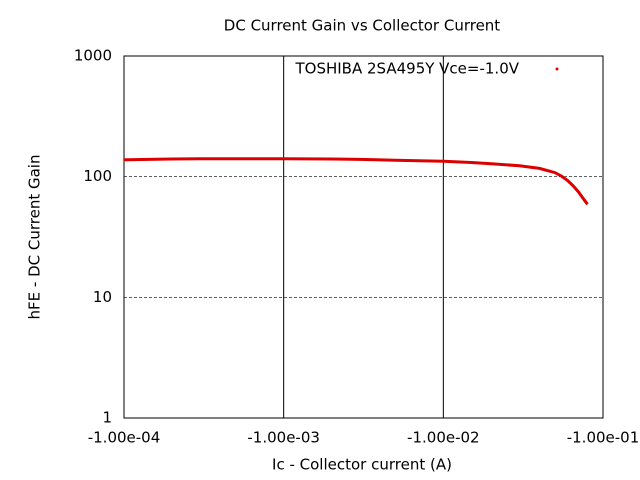 The height and width of the screenshot is (480, 640). What do you see at coordinates (443, 438) in the screenshot?
I see `x-tick-label: -1.00e-02` at bounding box center [443, 438].